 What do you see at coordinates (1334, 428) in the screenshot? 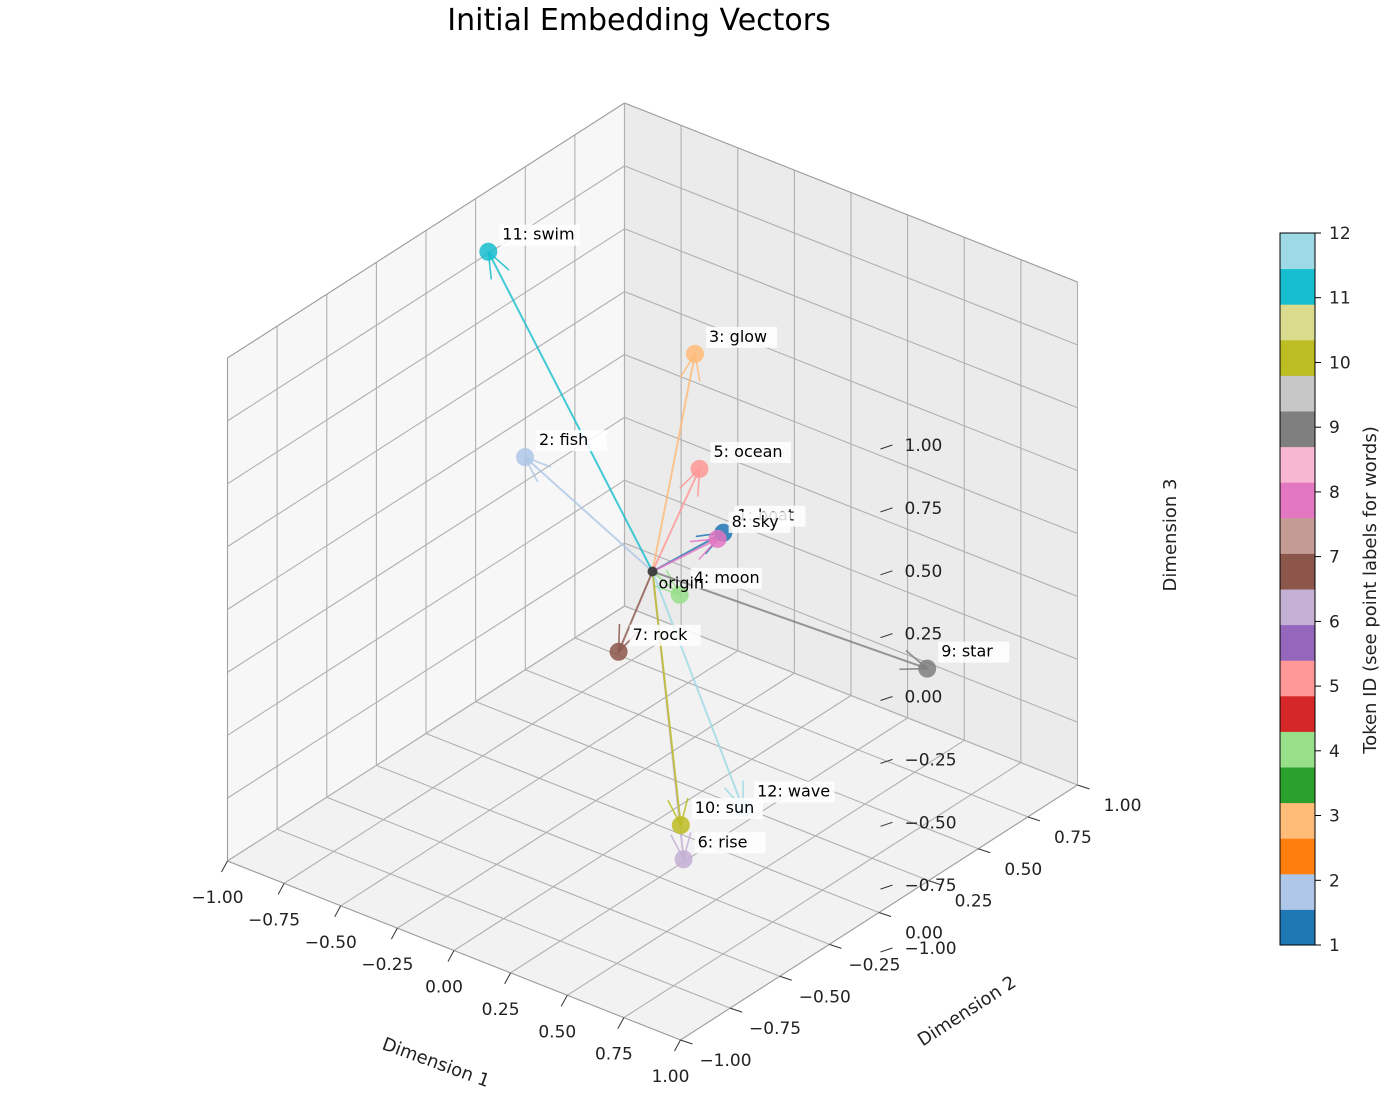
I see `colorbar-tick-label: 9` at bounding box center [1334, 428].